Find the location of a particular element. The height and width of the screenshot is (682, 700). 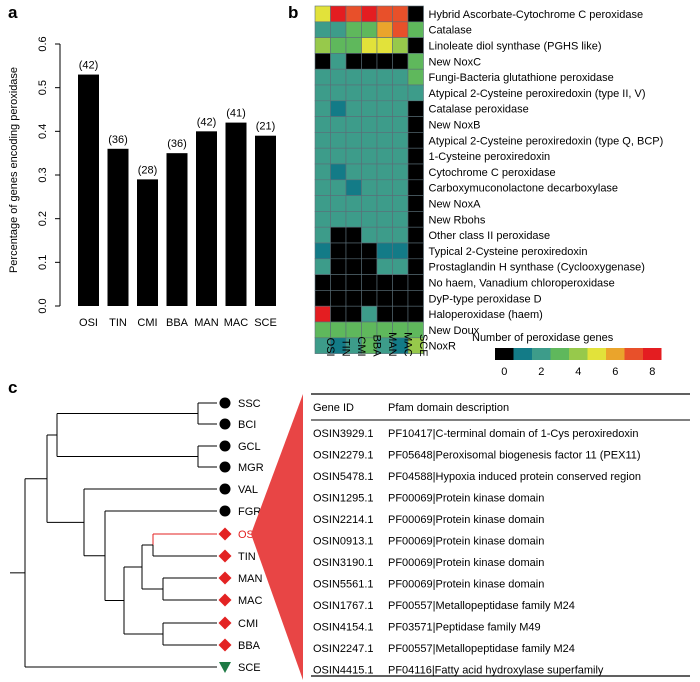

x-tick-label-cmi: CMI is located at coordinates (147, 323).